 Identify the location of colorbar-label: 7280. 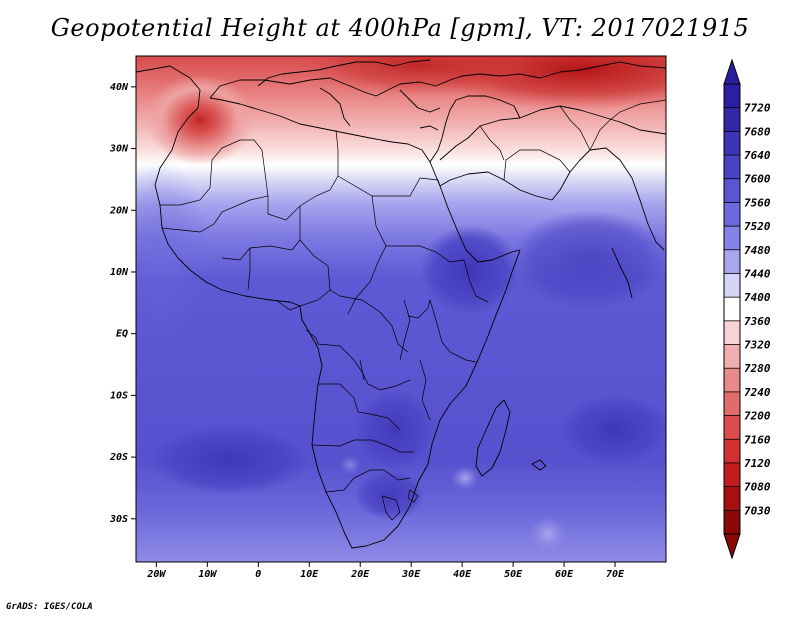
(757, 368).